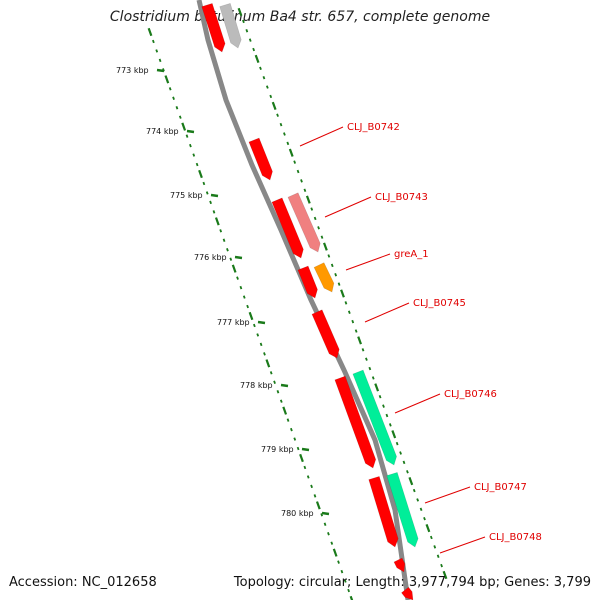 The width and height of the screenshot is (600, 600). Describe the element at coordinates (233, 322) in the screenshot. I see `kbp-tick-label: 777 kbp` at that location.